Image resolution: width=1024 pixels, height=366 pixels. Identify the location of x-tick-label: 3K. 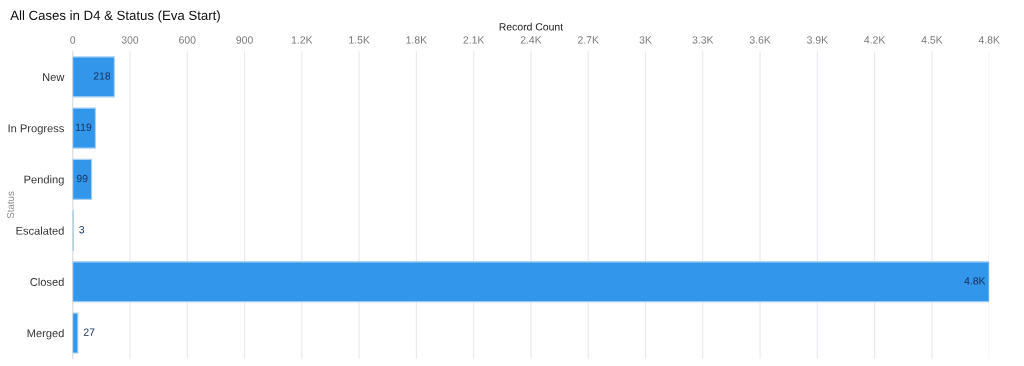
(645, 40).